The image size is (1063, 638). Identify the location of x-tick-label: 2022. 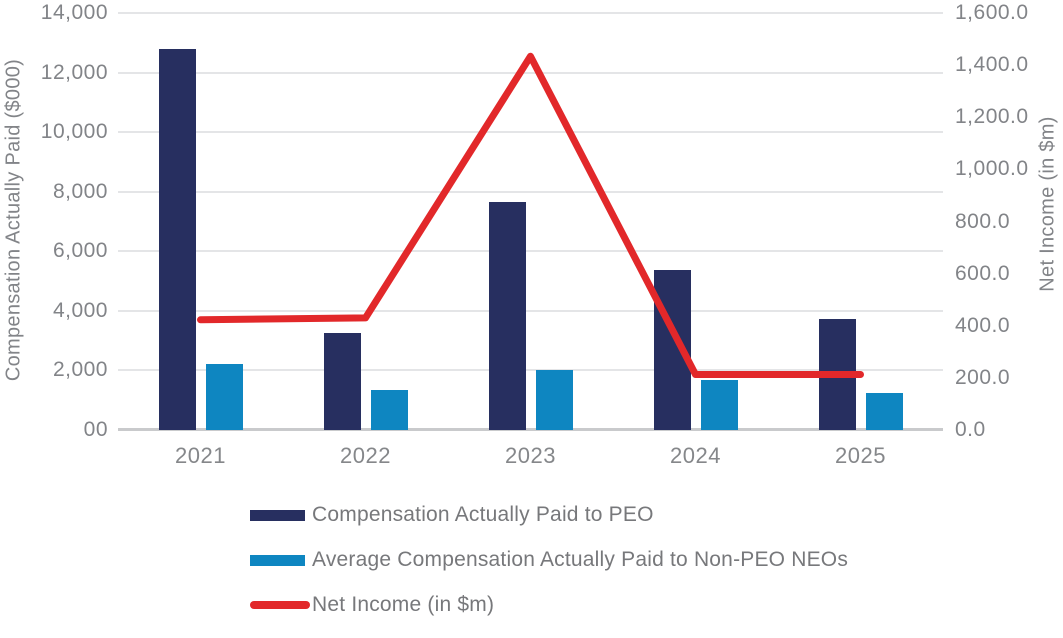
(365, 455).